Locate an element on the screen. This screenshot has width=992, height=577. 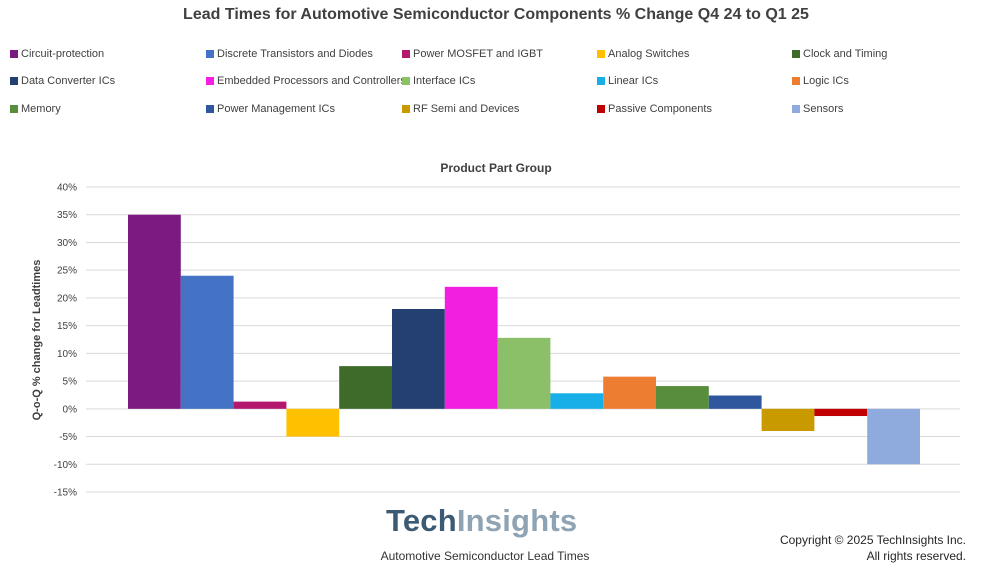
legend-label: Clock and Timing is located at coordinates (845, 54).